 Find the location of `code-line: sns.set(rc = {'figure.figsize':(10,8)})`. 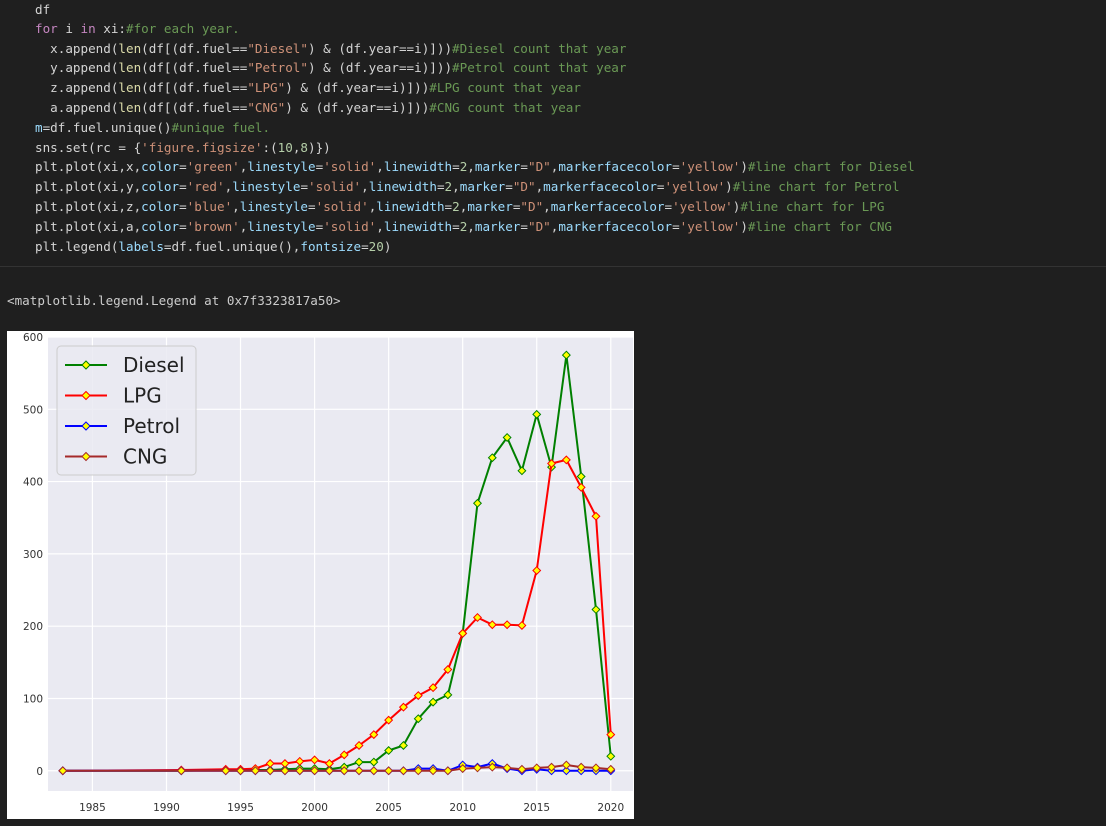

code-line: sns.set(rc = {'figure.figsize':(10,8)}) is located at coordinates (183, 147).